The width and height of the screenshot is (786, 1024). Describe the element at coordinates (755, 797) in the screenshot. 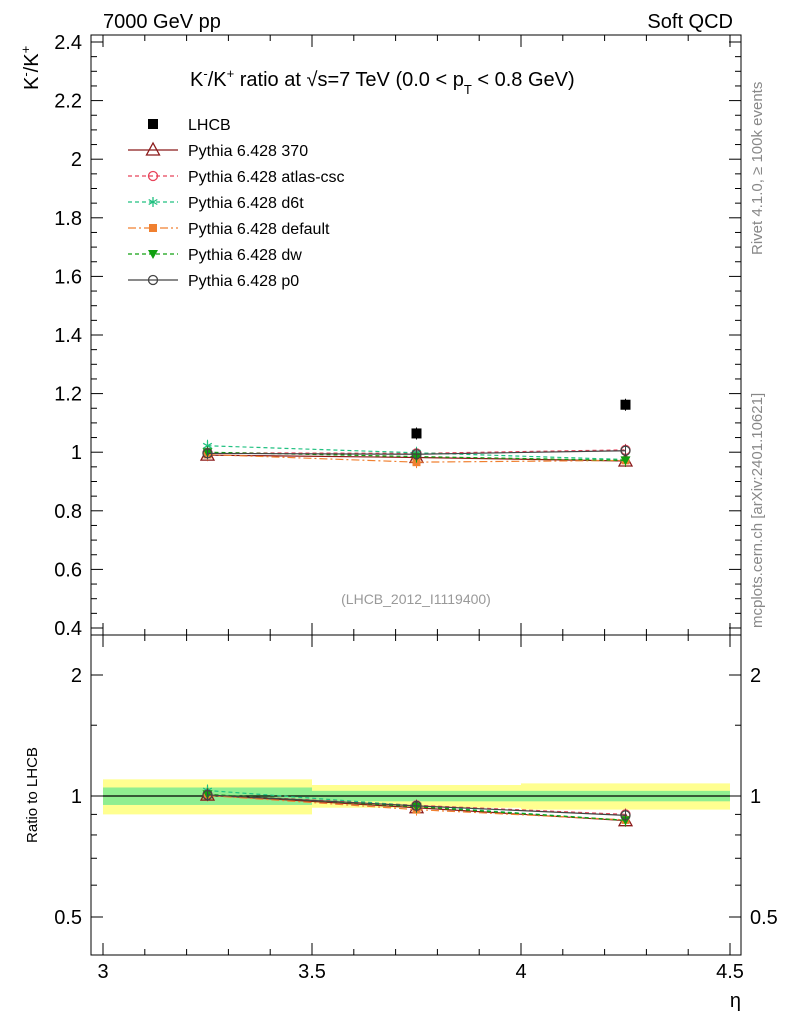

I see `ratio-y-tick-label-right: 1` at that location.